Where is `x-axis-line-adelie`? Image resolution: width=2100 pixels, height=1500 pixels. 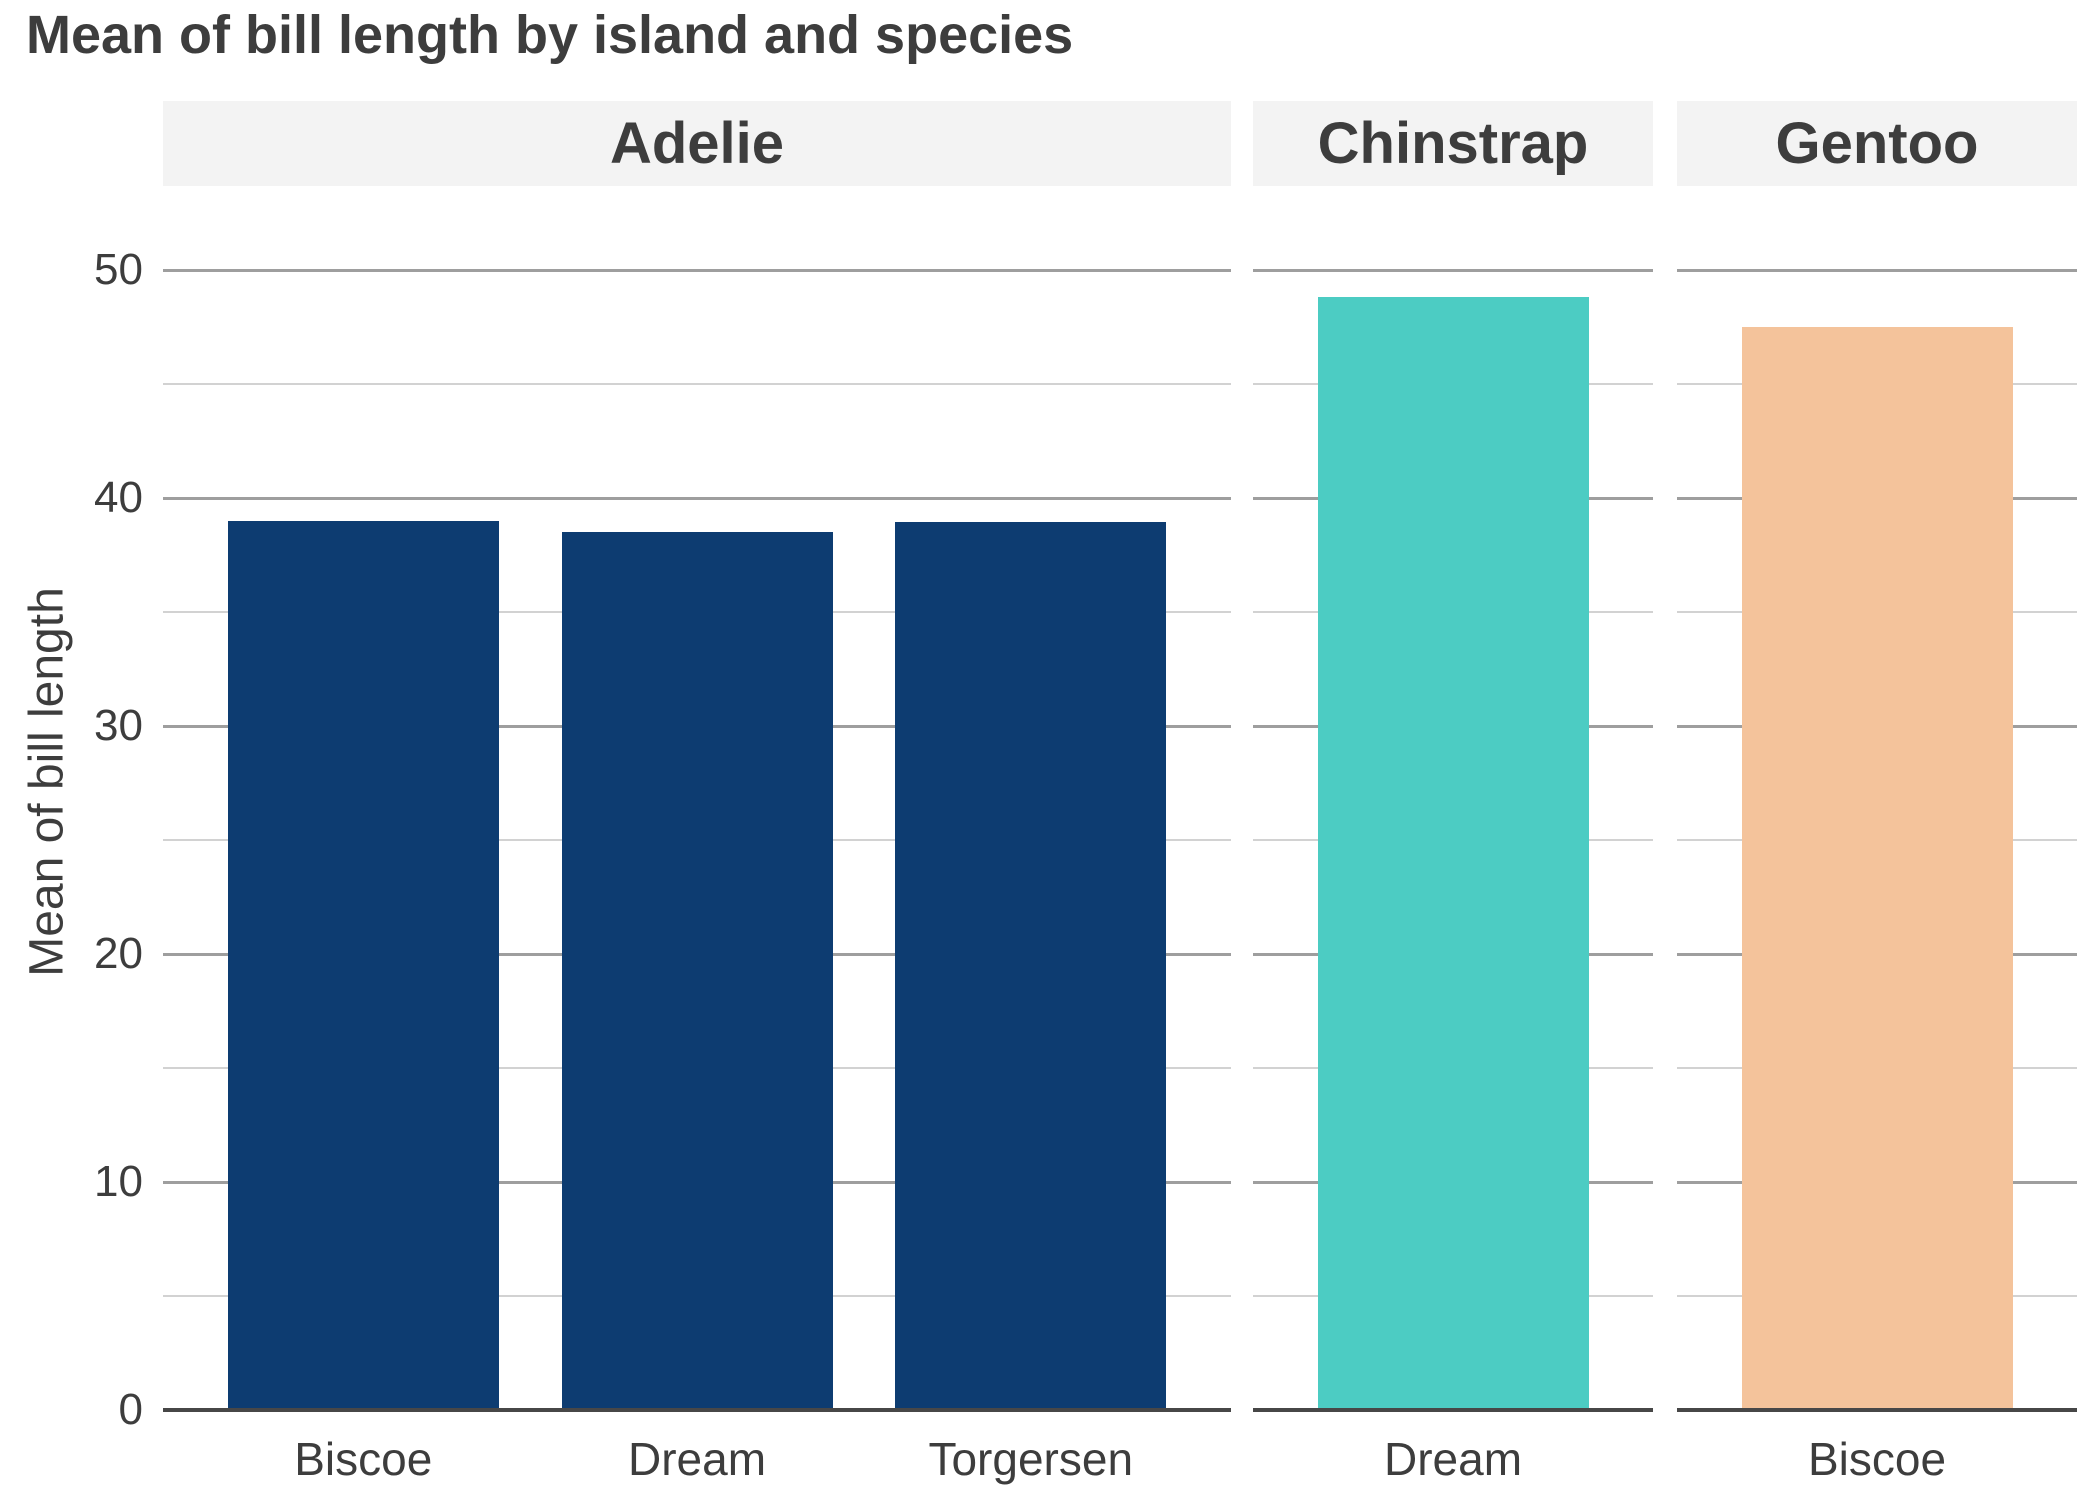
x-axis-line-adelie is located at coordinates (697, 1410).